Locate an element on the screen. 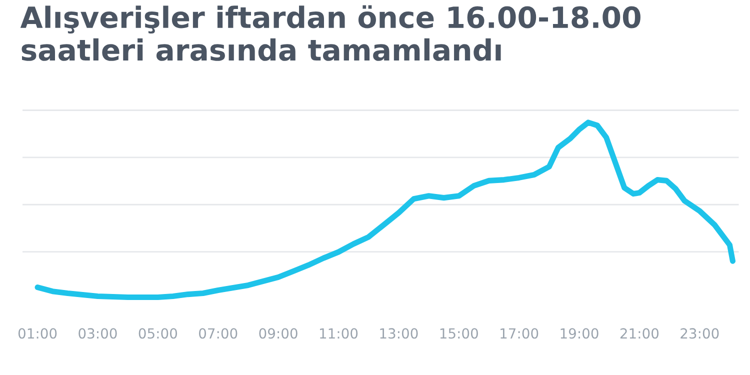 This screenshot has width=750, height=375. x-tick-label: 01:00 is located at coordinates (37, 333).